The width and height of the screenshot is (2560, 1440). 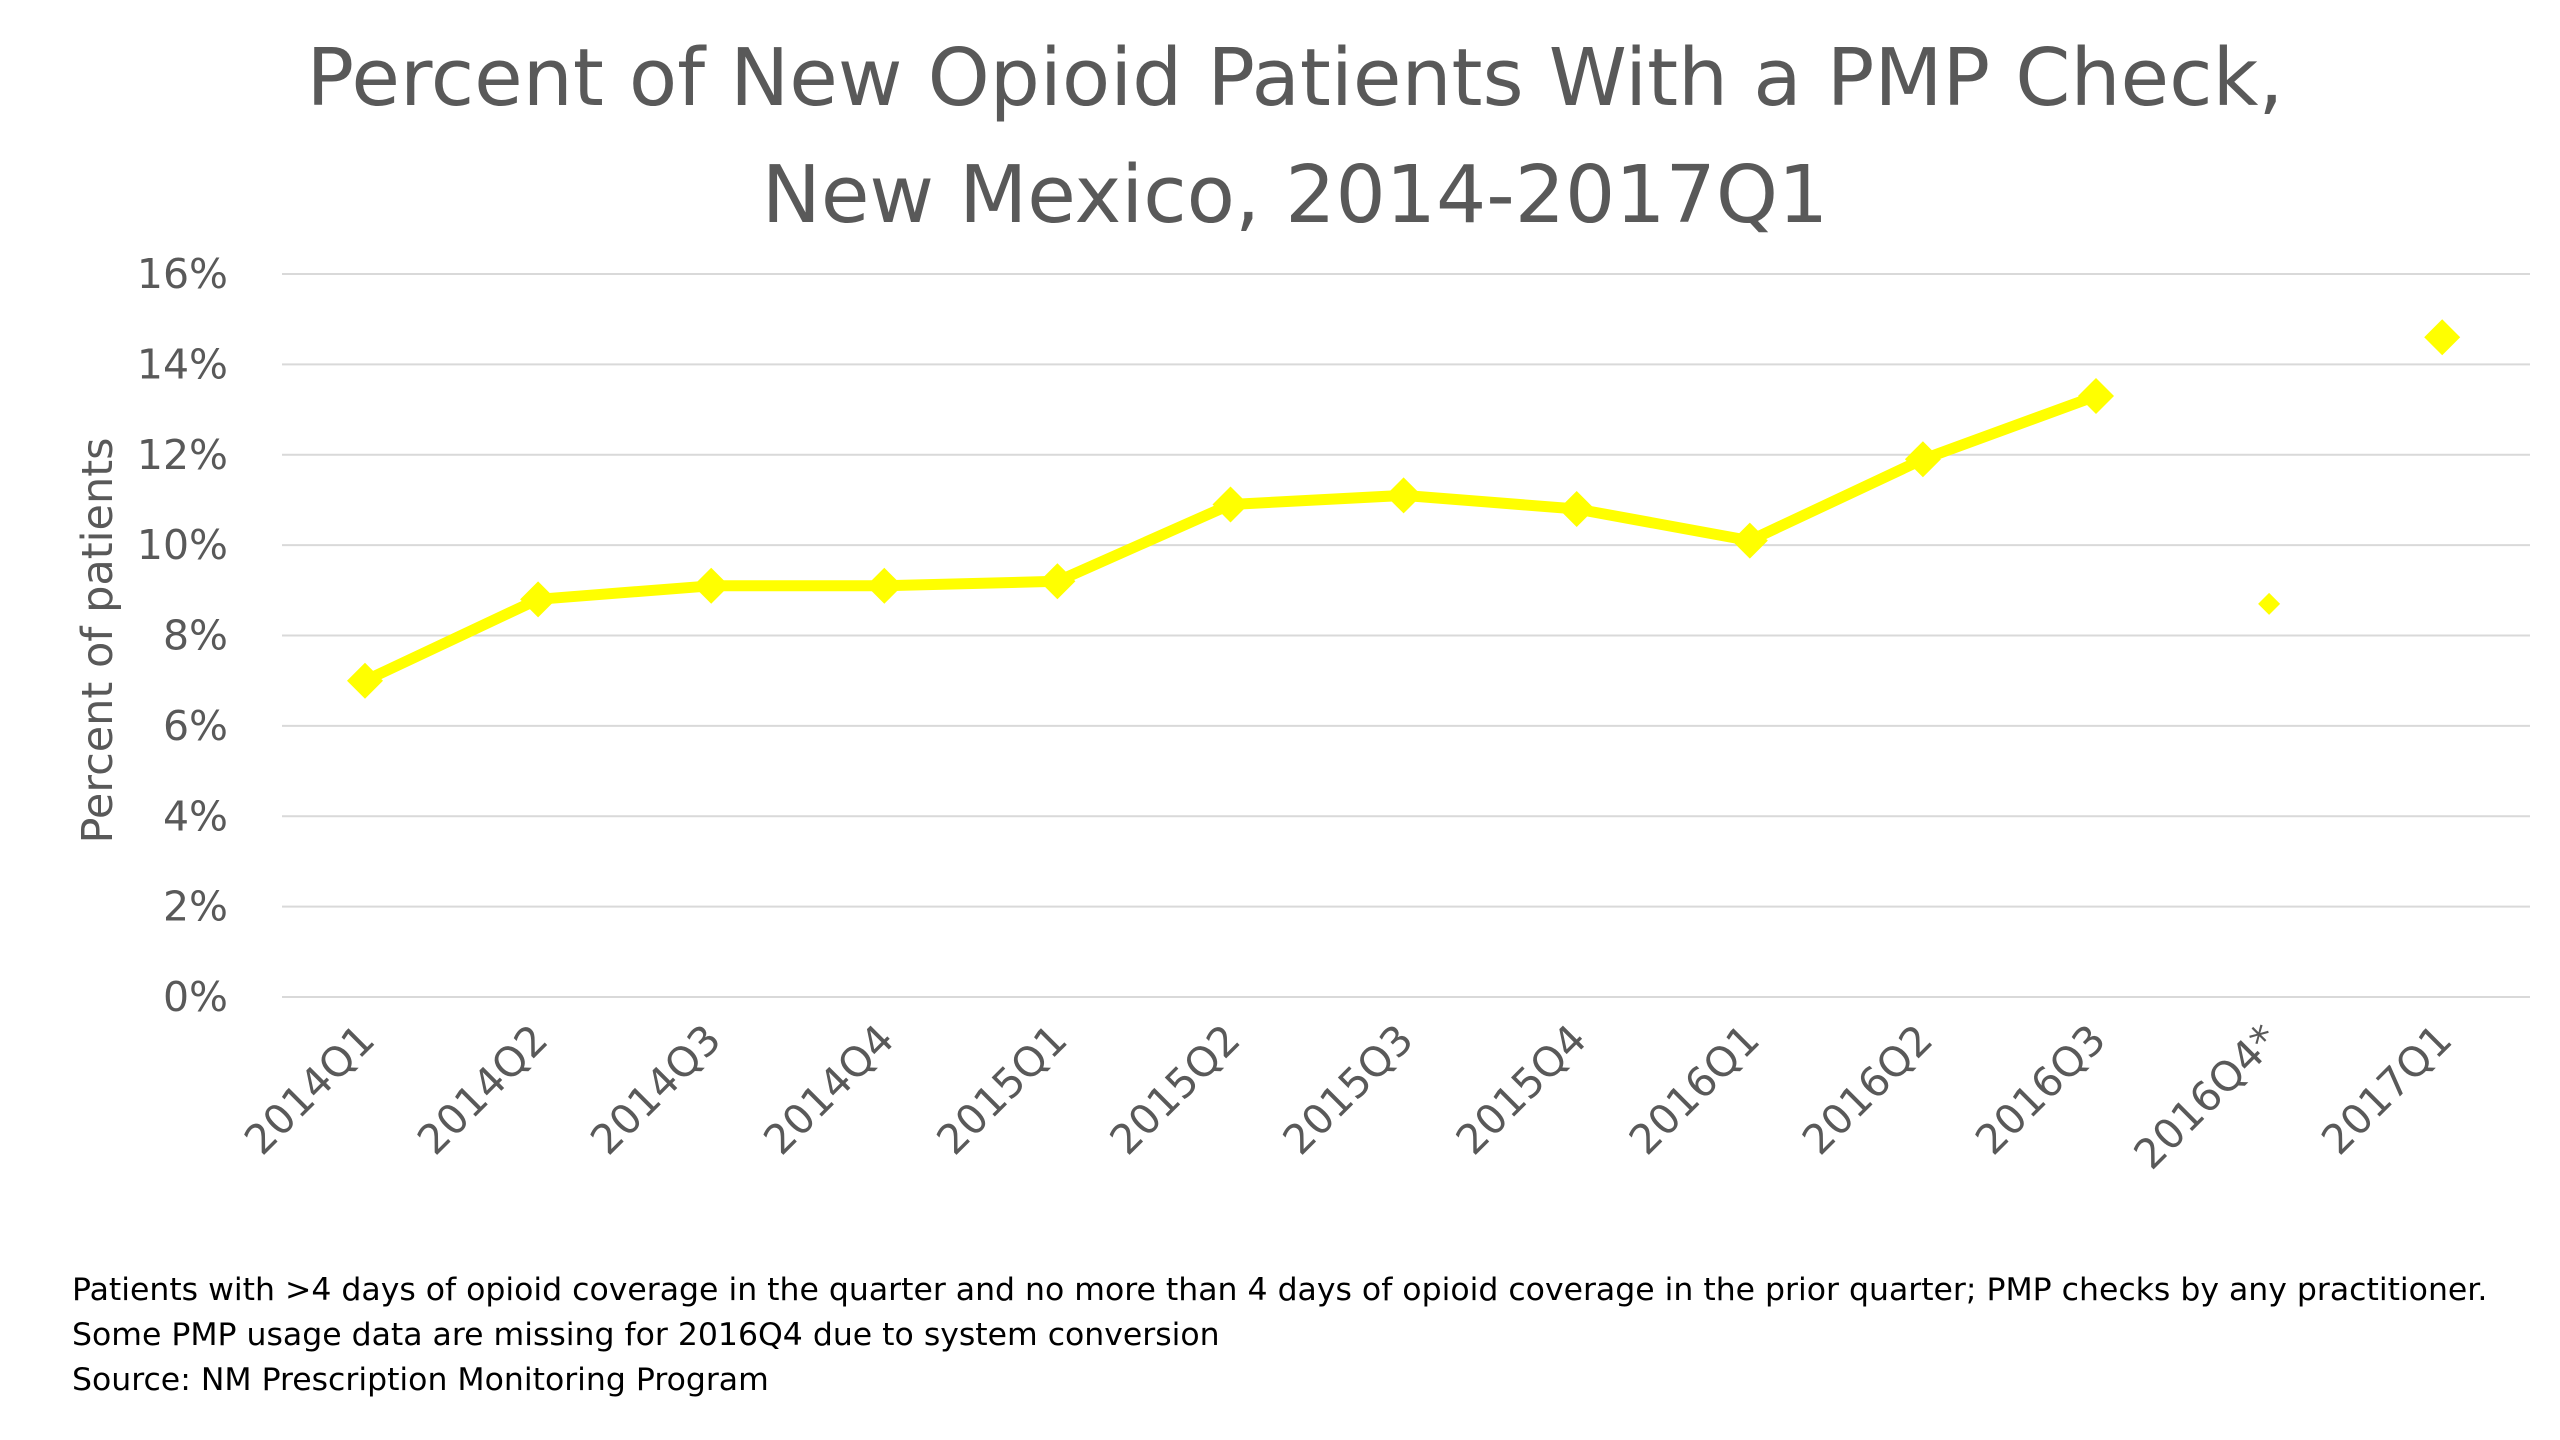 What do you see at coordinates (1867, 1089) in the screenshot?
I see `x-tick-label: 2016Q2` at bounding box center [1867, 1089].